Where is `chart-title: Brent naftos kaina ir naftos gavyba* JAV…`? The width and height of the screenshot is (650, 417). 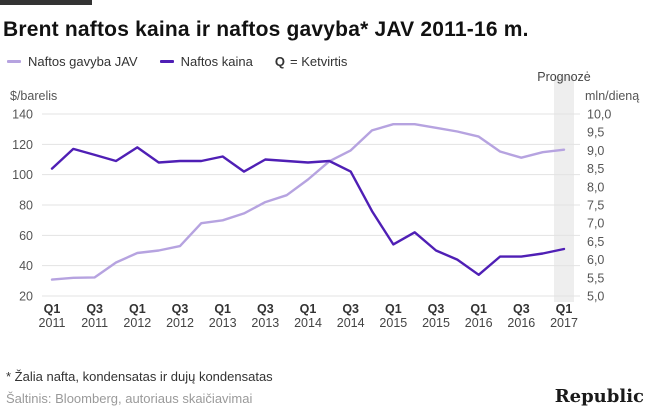
chart-title: Brent naftos kaina ir naftos gavyba* JAV… is located at coordinates (266, 29).